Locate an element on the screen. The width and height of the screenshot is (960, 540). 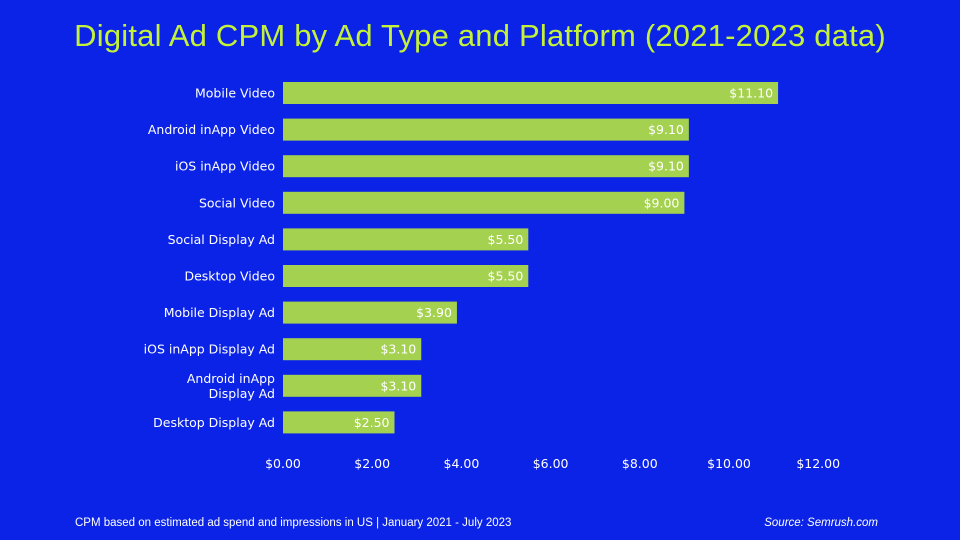
bar-value-label: $3.90 is located at coordinates (434, 312).